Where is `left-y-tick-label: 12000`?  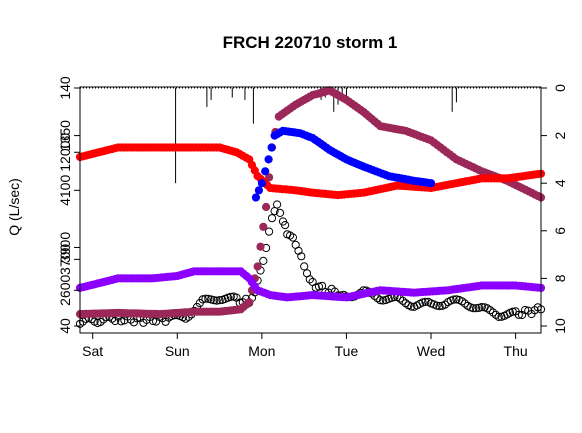
left-y-tick-label: 12000 is located at coordinates (65, 152).